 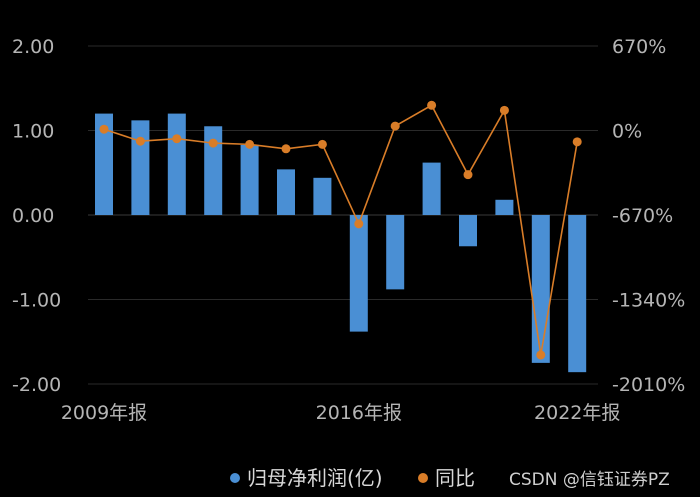 What do you see at coordinates (423, 478) in the screenshot?
I see `legend-line-swatch` at bounding box center [423, 478].